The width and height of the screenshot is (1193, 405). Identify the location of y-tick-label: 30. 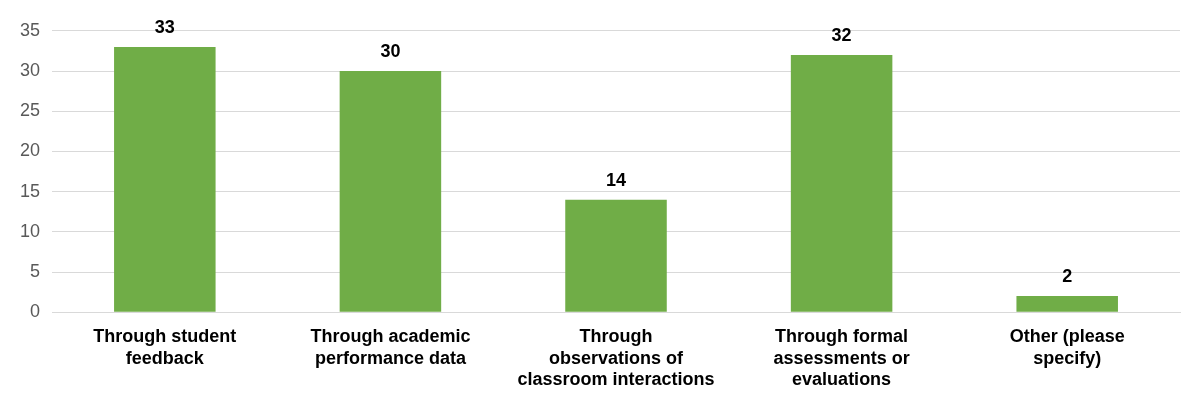
(30, 69).